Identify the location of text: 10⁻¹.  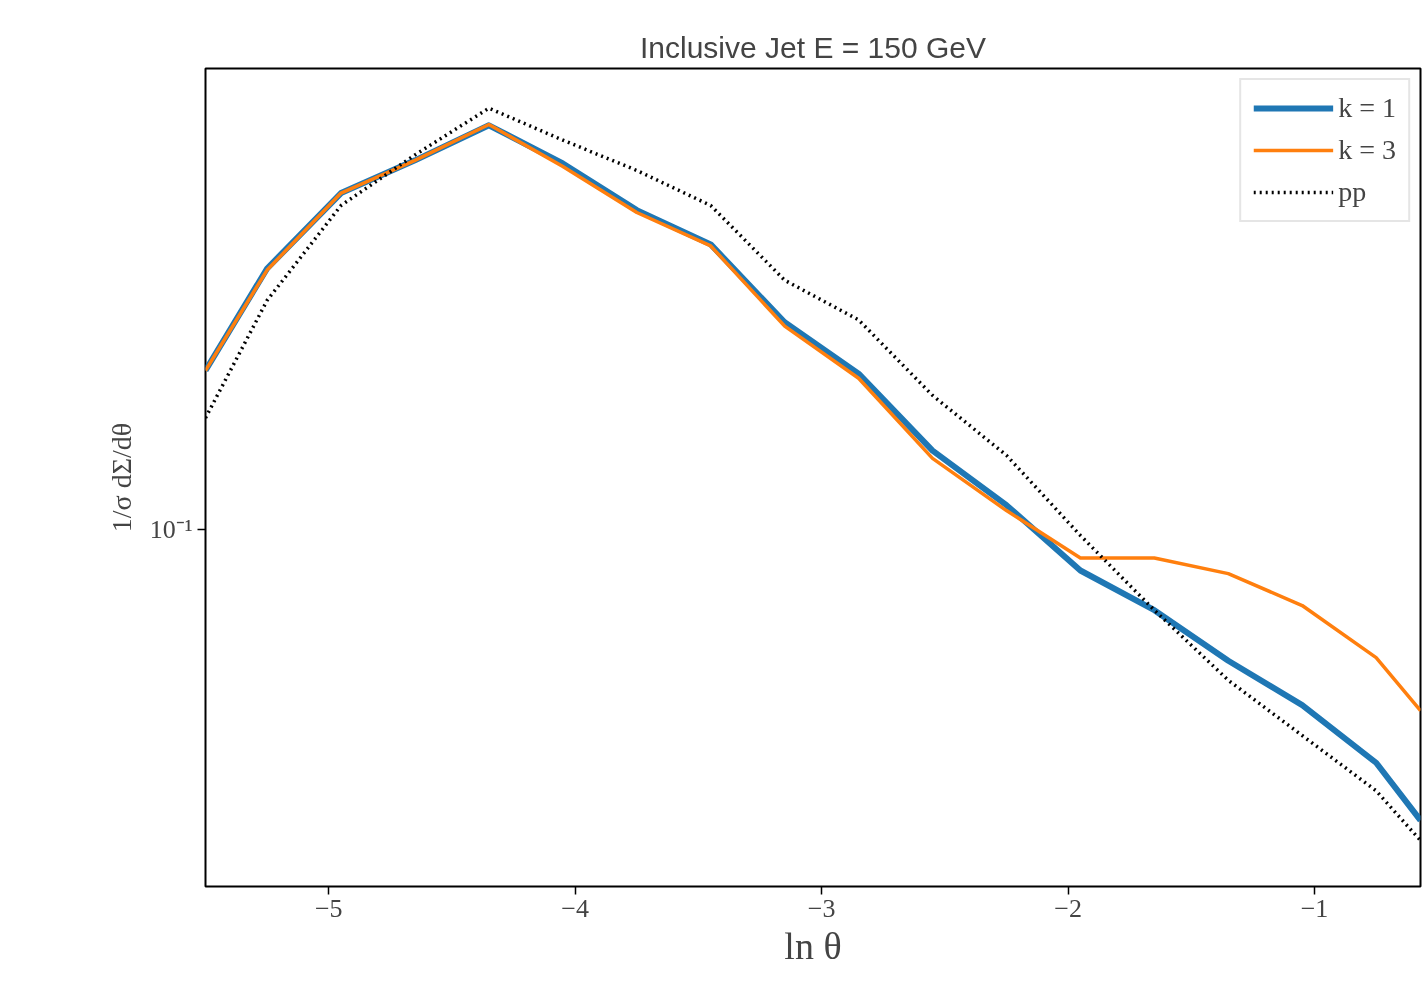
(171, 529).